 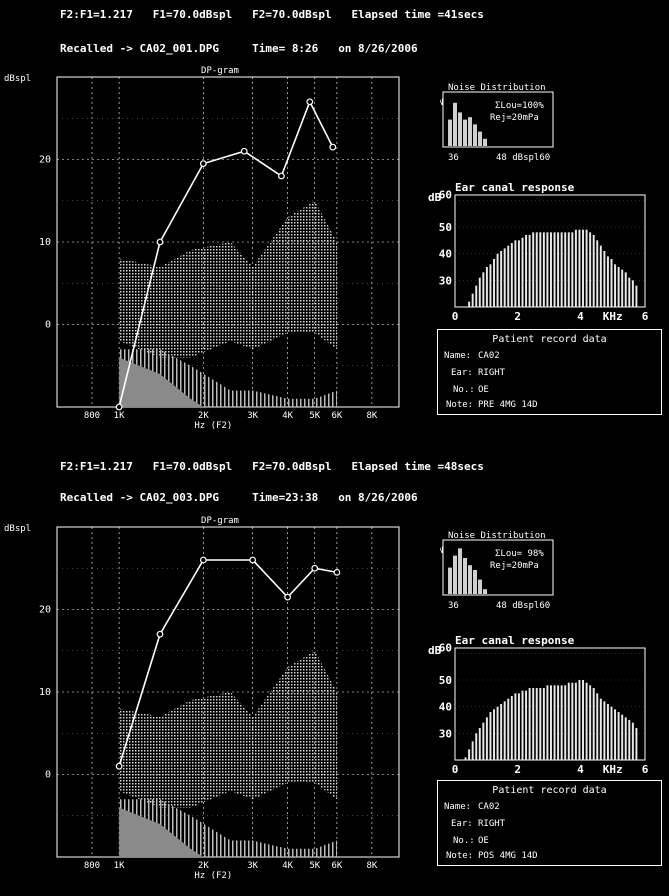 What do you see at coordinates (285, 497) in the screenshot?
I see `time-text: Time=23:38` at bounding box center [285, 497].